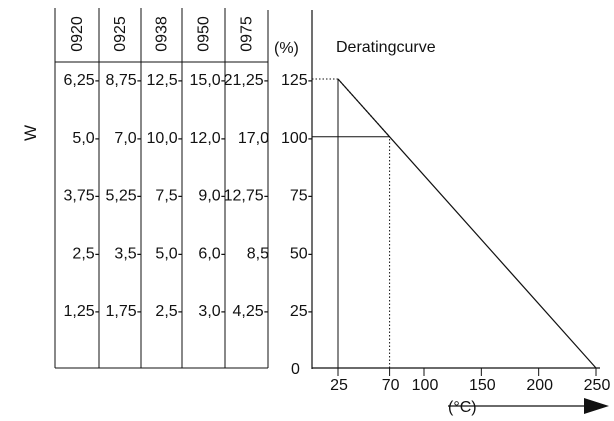 This screenshot has width=614, height=421. Describe the element at coordinates (297, 80) in the screenshot. I see `y-tick-label: 125-` at that location.